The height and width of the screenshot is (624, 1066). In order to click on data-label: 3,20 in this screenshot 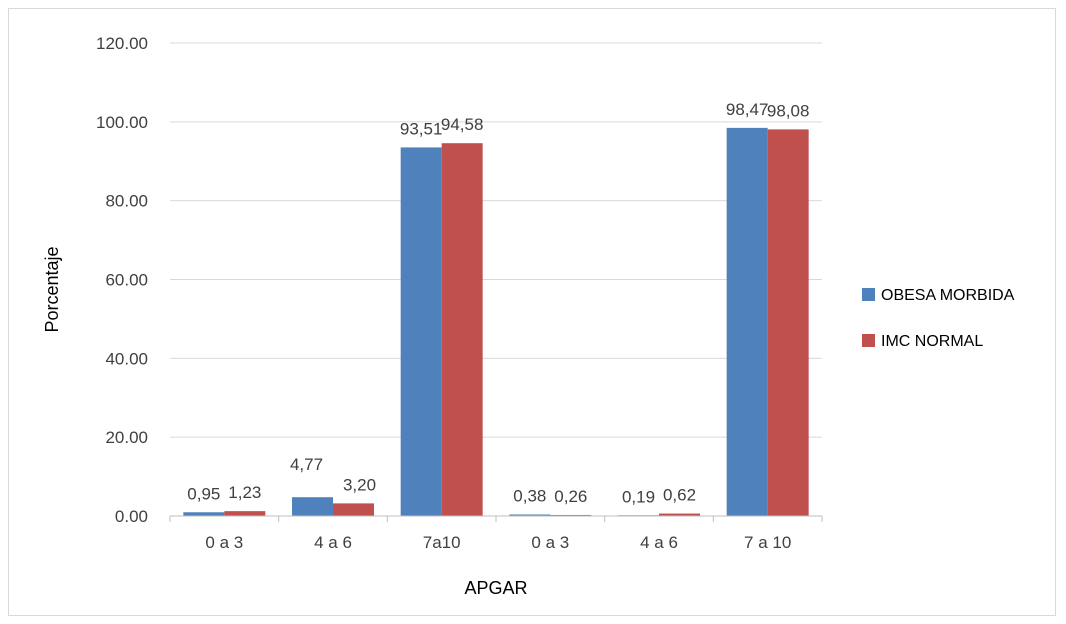, I will do `click(359, 484)`.